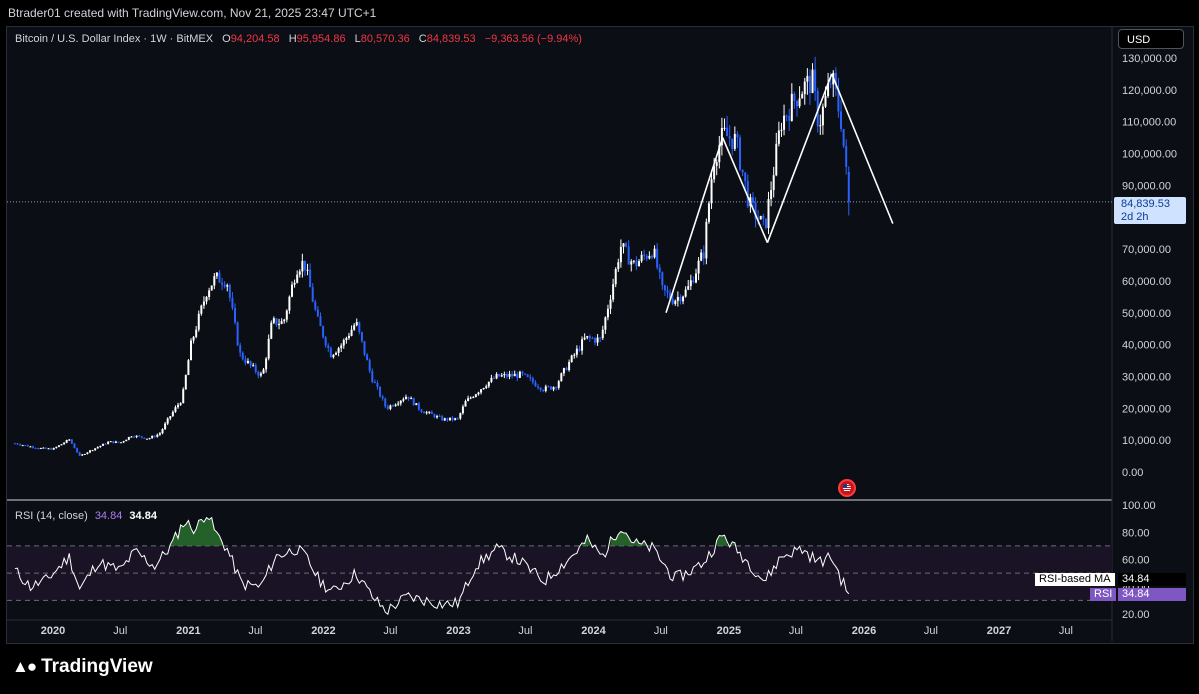 The width and height of the screenshot is (1199, 694). I want to click on price-axis-label: 0.00, so click(1132, 473).